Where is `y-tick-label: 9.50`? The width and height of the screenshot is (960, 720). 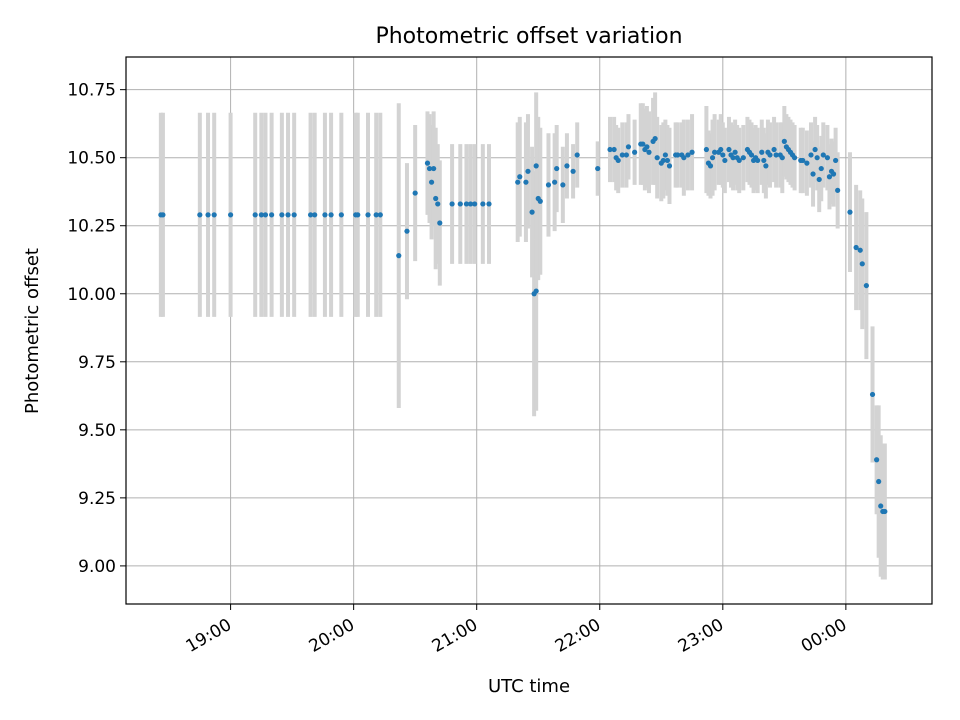 y-tick-label: 9.50 is located at coordinates (97, 431).